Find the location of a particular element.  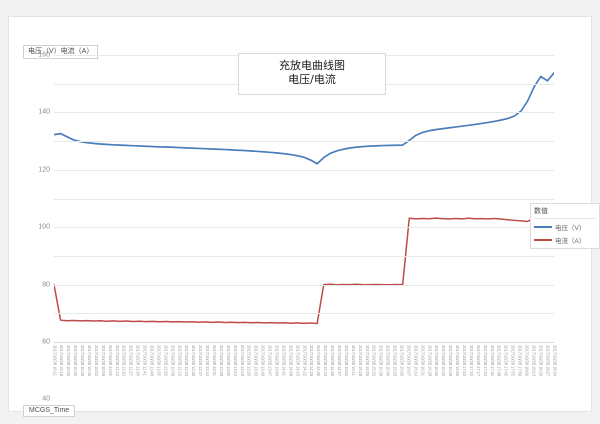

x-axis-tick-label: 2017/10/28 14:36 is located at coordinates (319, 361).